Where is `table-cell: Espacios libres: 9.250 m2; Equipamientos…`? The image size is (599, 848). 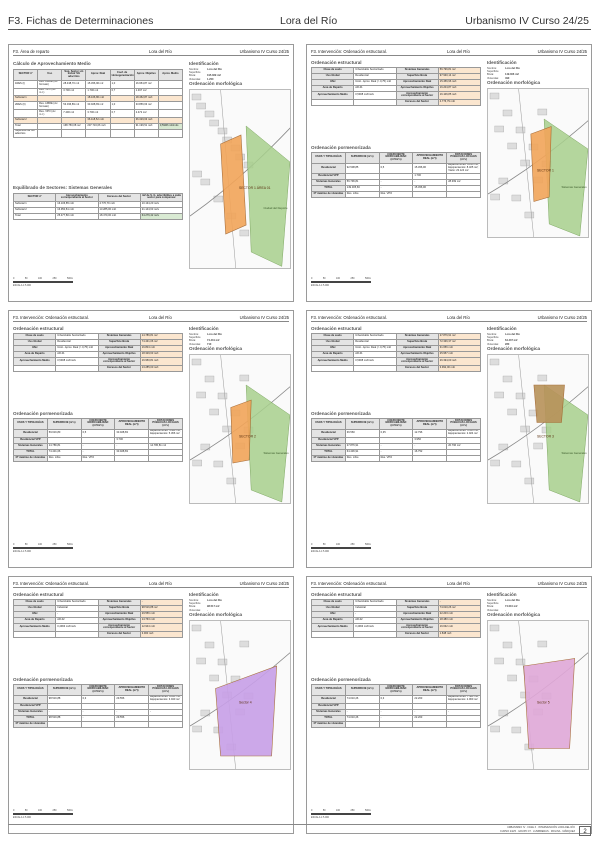
table-cell: Espacios libres: 9.250 m2; Equipamientos… is located at coordinates (463, 168).